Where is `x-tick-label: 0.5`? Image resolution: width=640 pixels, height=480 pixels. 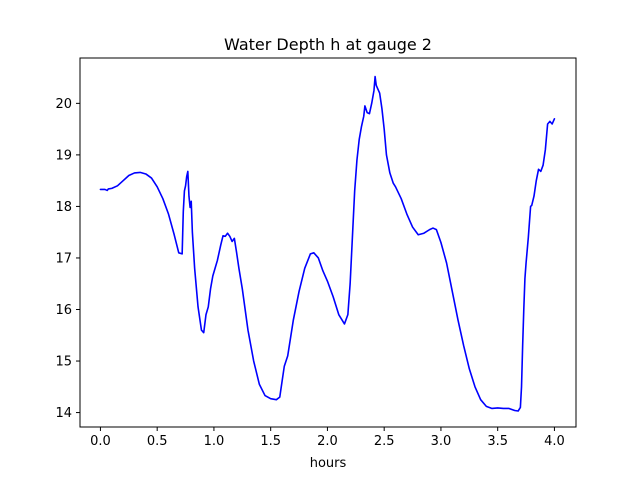
x-tick-label: 0.5 is located at coordinates (157, 441).